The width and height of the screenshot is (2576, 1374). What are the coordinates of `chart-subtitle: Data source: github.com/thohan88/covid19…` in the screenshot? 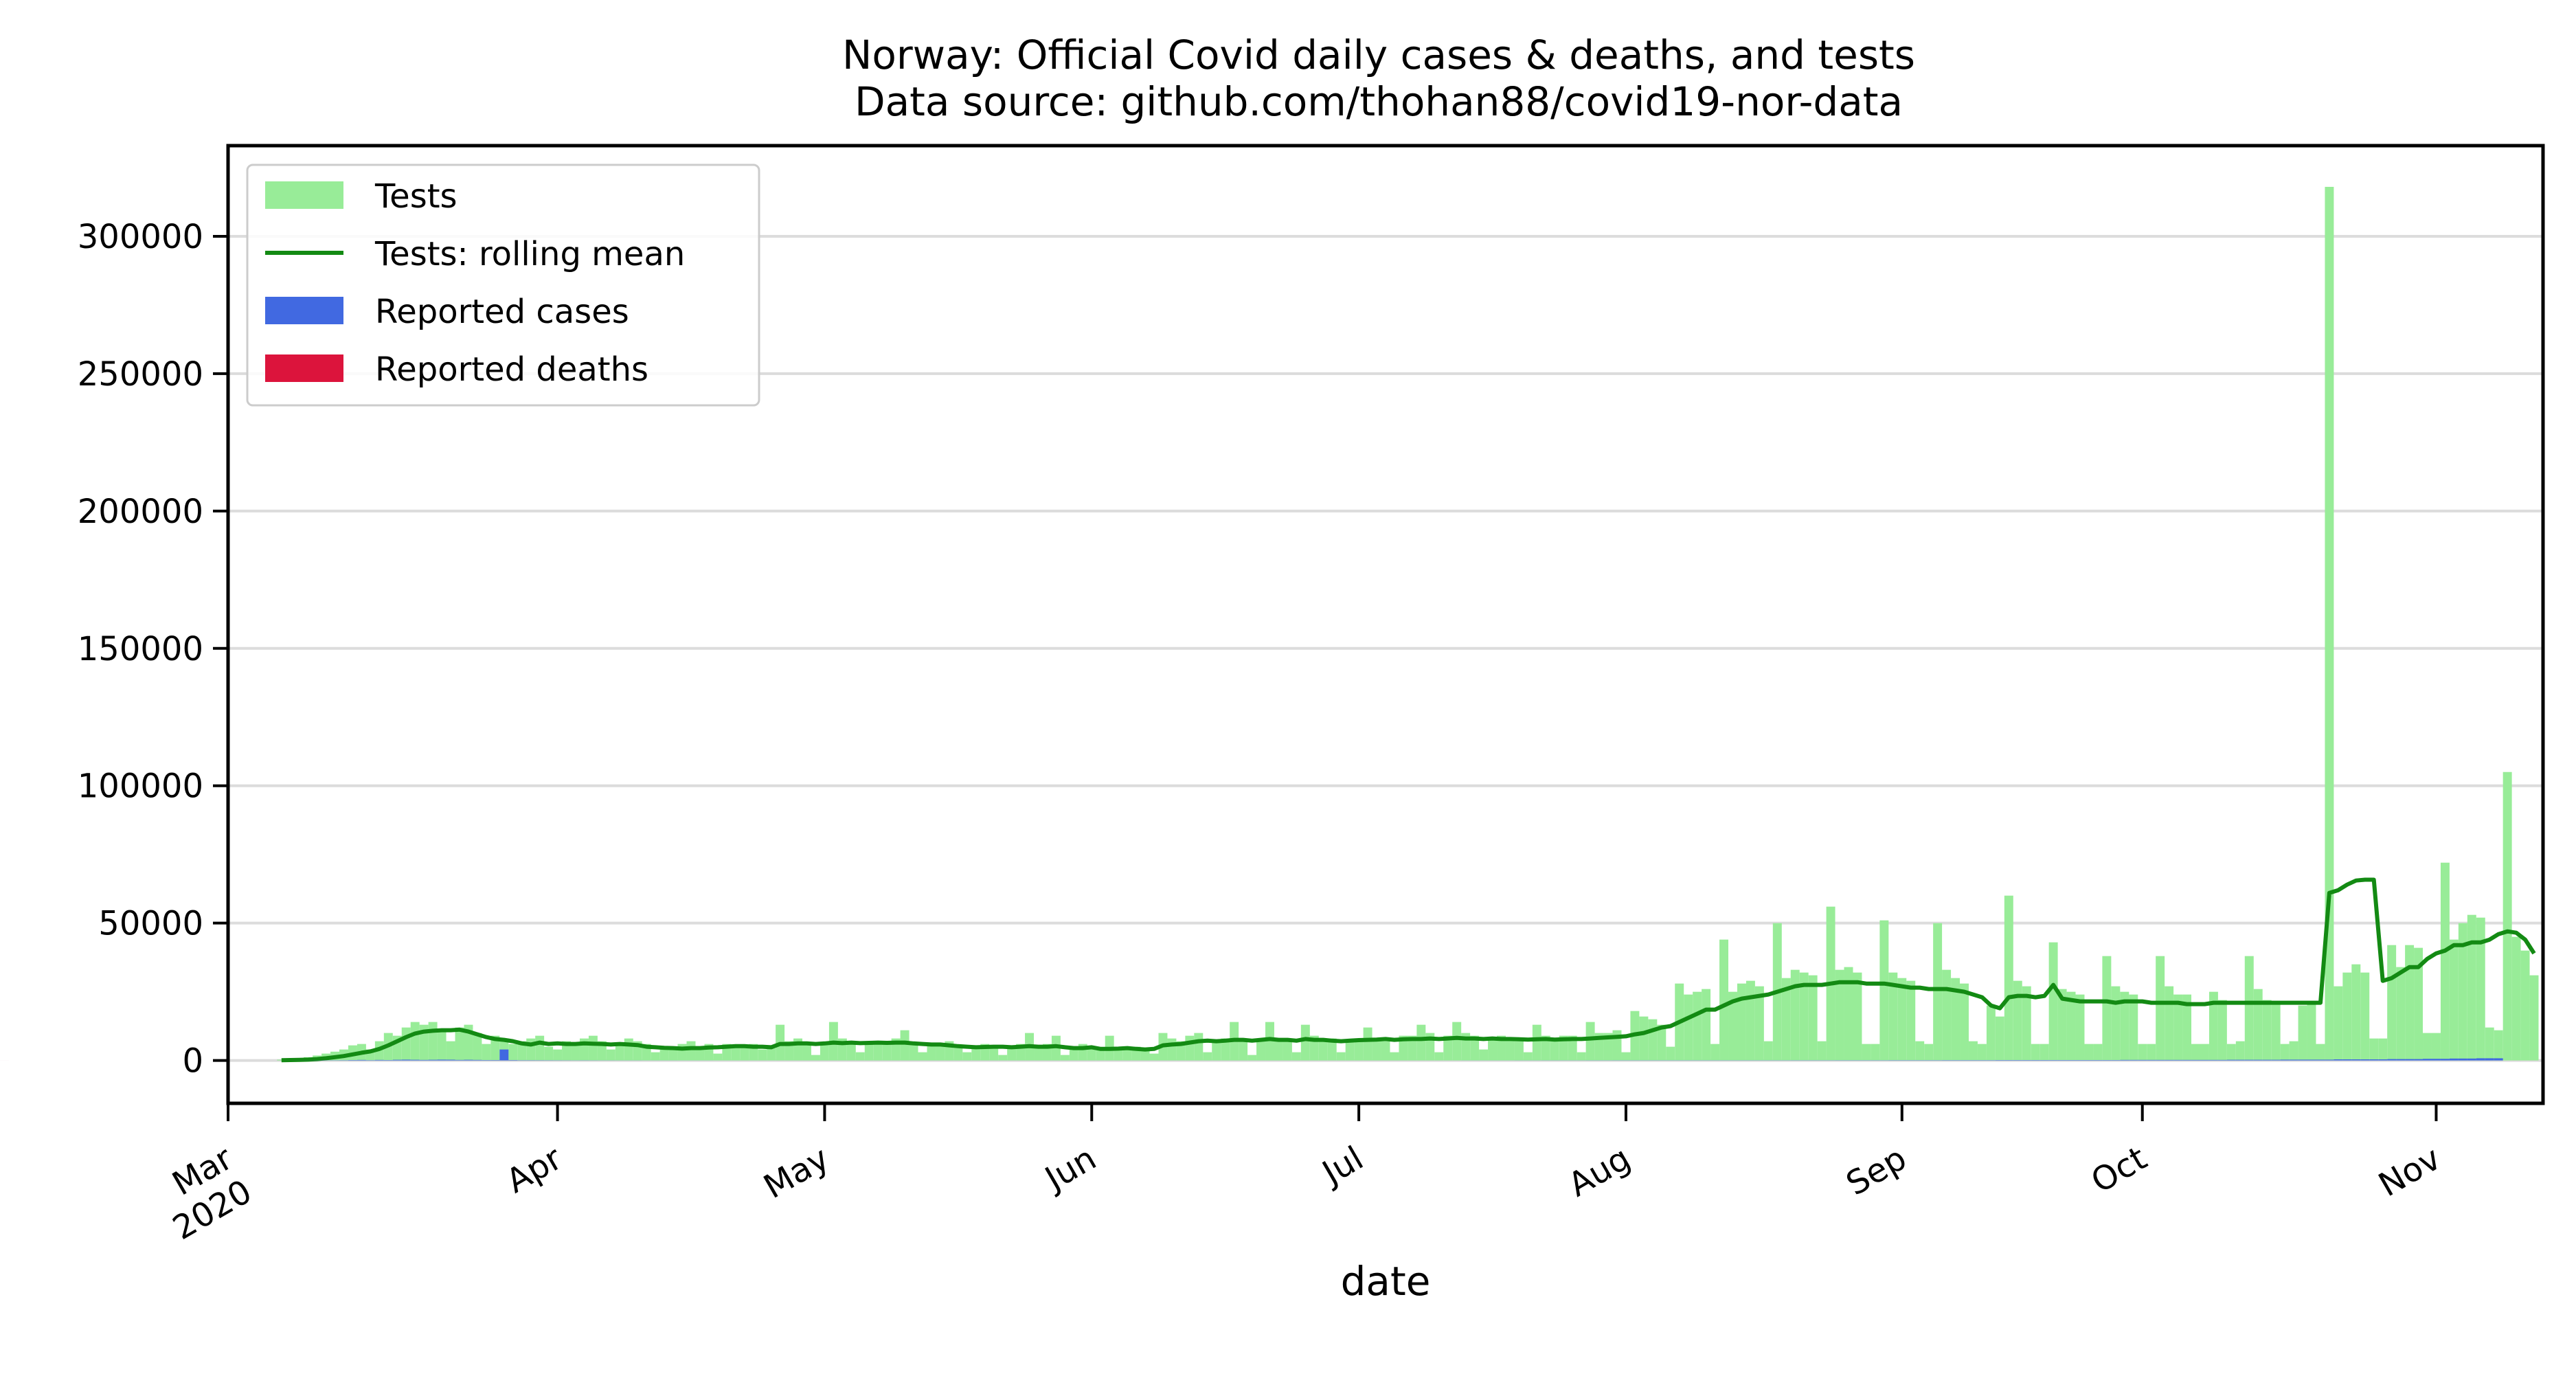 It's located at (1379, 101).